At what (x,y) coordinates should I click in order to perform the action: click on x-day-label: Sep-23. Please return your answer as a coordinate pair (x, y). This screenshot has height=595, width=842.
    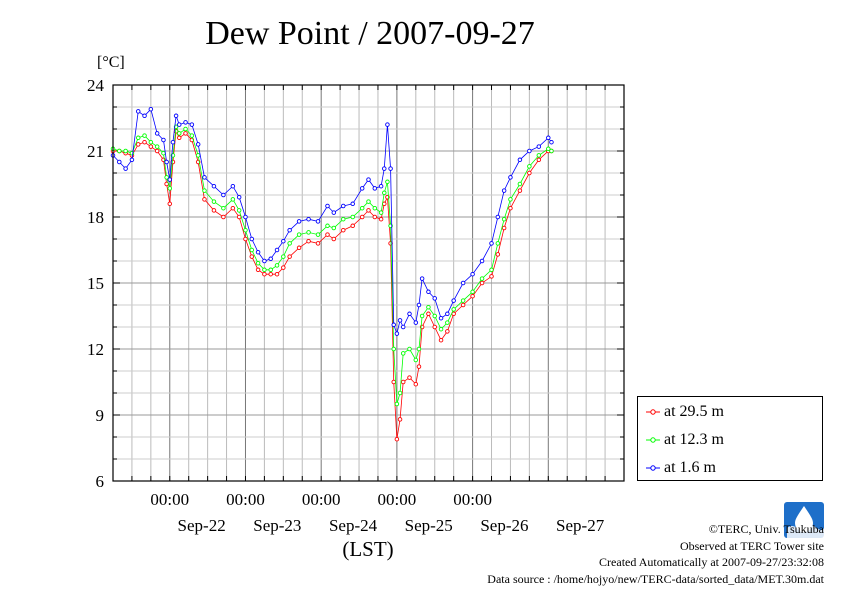
    Looking at the image, I should click on (277, 525).